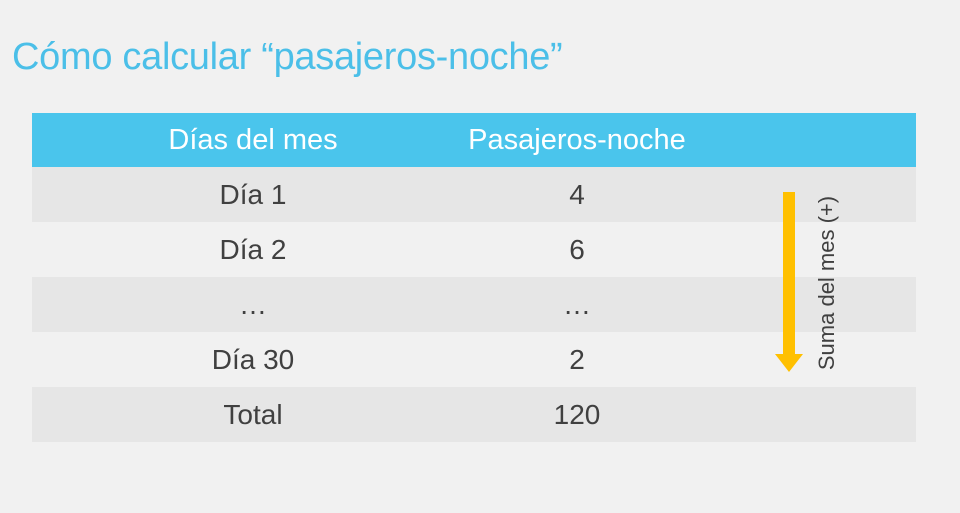  What do you see at coordinates (474, 414) in the screenshot?
I see `table-total-row: Total 120` at bounding box center [474, 414].